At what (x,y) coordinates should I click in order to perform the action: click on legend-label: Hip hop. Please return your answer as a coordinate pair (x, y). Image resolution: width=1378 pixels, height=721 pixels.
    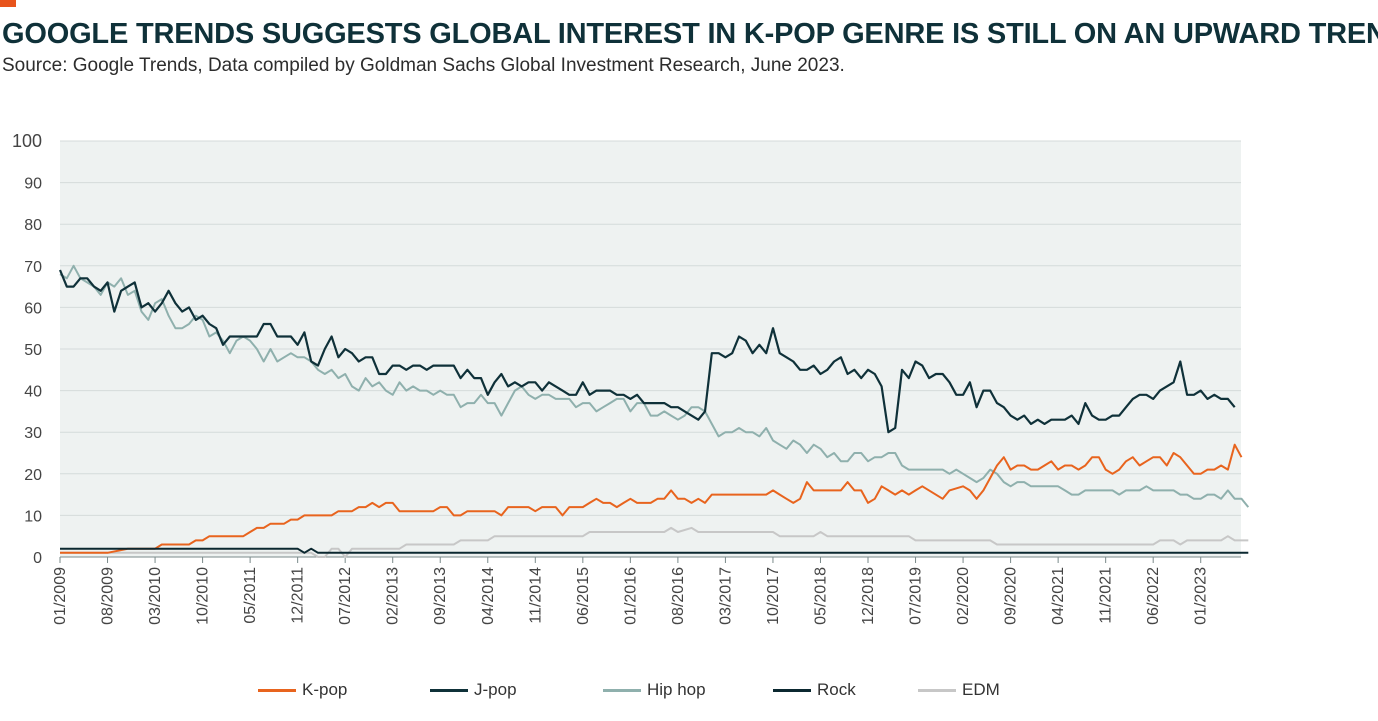
    Looking at the image, I should click on (676, 689).